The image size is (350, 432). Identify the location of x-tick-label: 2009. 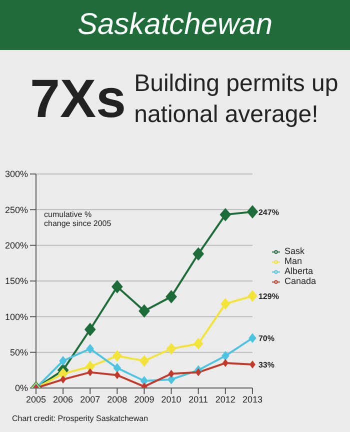
(144, 399).